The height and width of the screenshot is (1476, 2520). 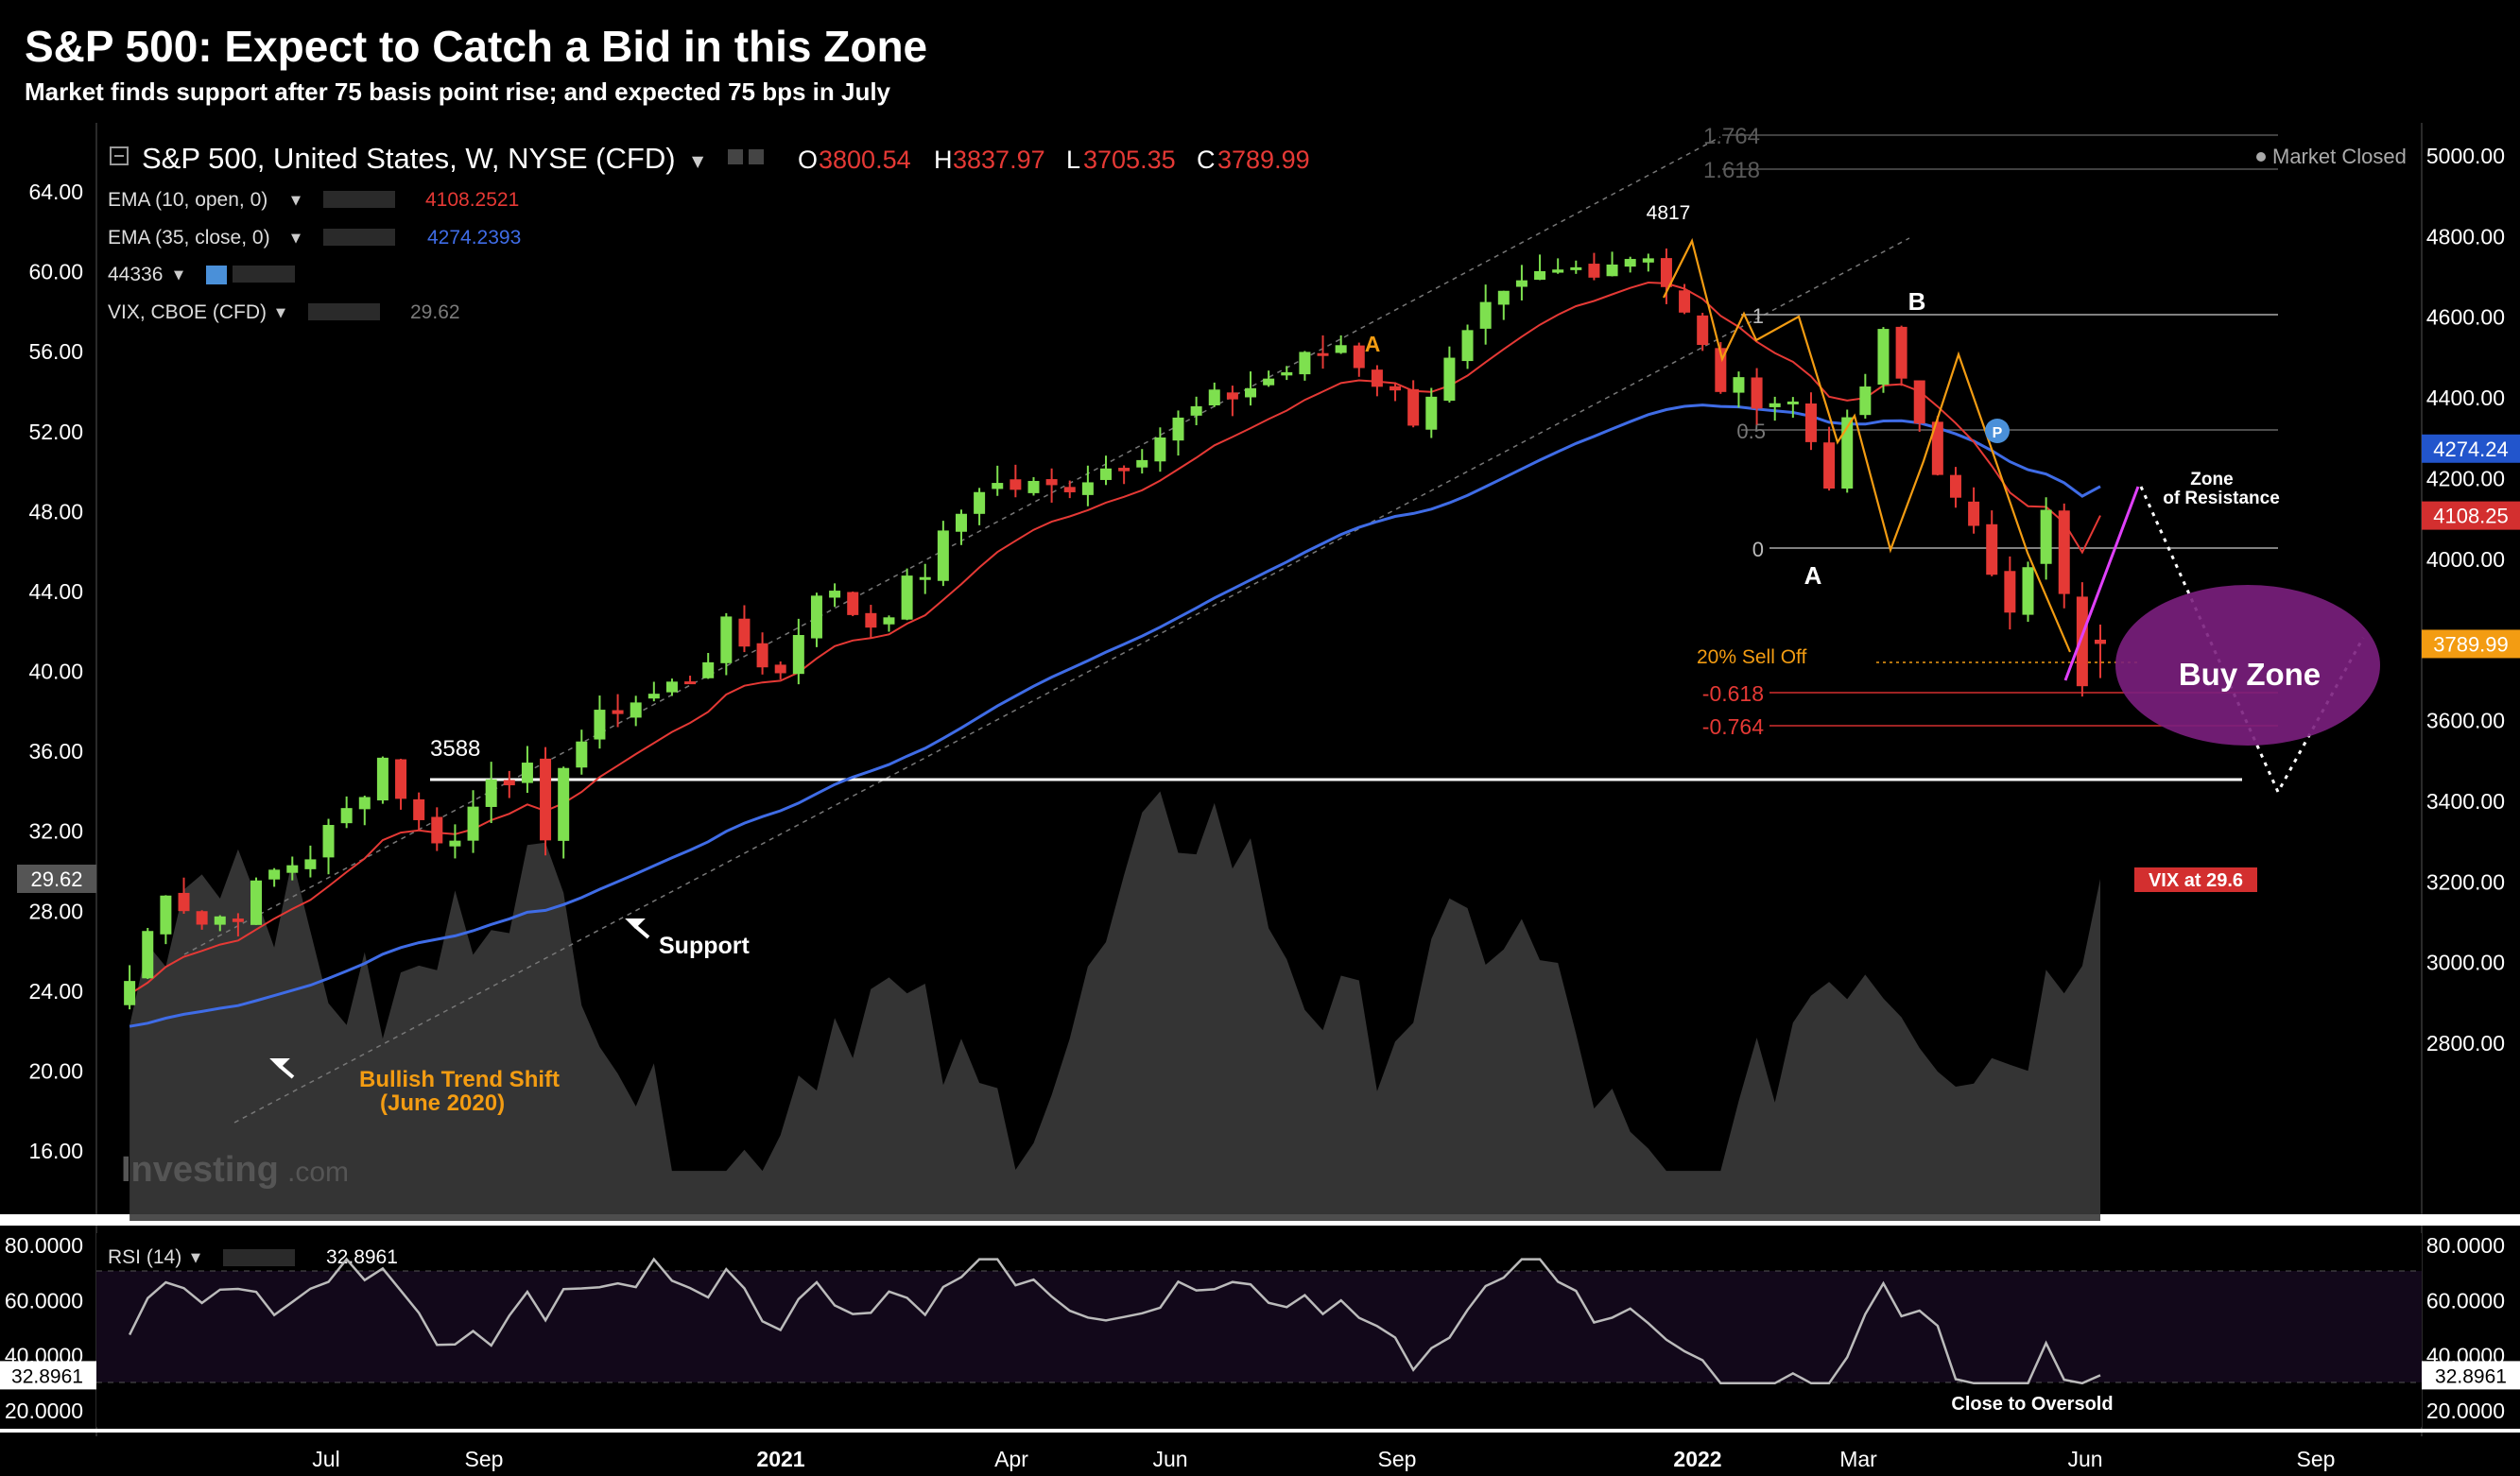 What do you see at coordinates (188, 200) in the screenshot?
I see `study-label: EMA (10, open, 0)` at bounding box center [188, 200].